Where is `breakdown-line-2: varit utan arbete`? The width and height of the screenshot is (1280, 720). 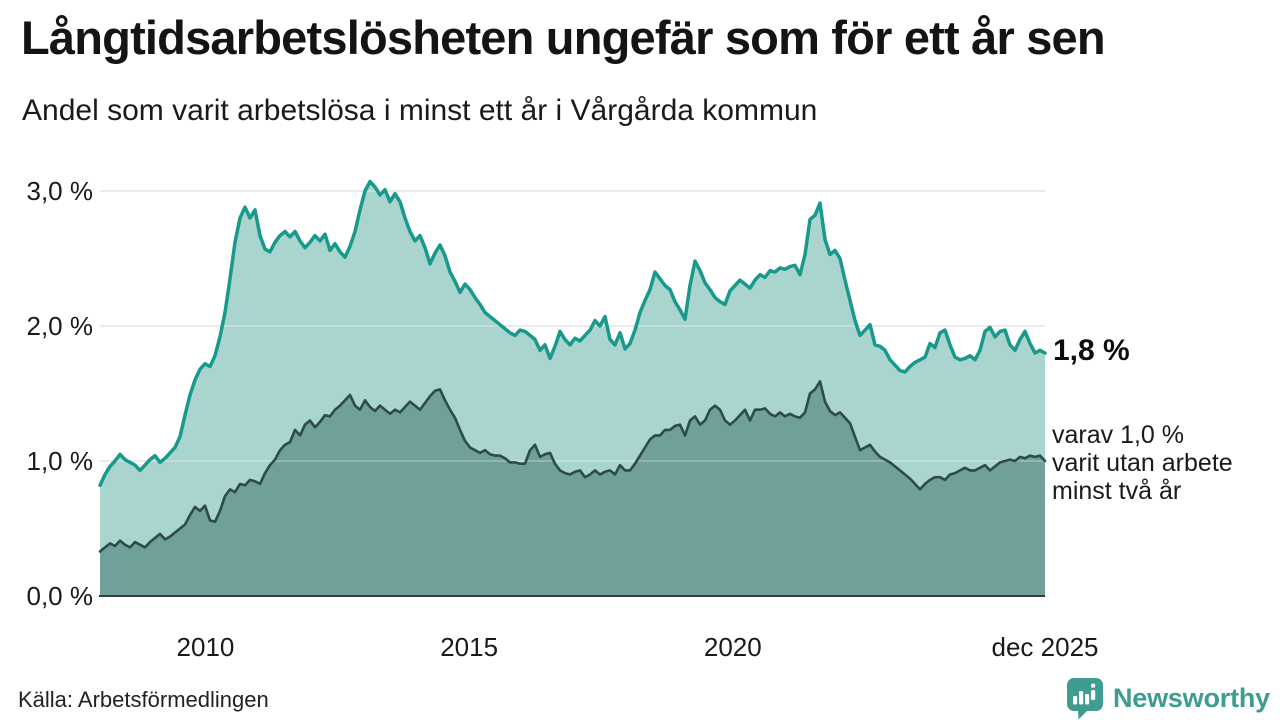 breakdown-line-2: varit utan arbete is located at coordinates (1142, 463).